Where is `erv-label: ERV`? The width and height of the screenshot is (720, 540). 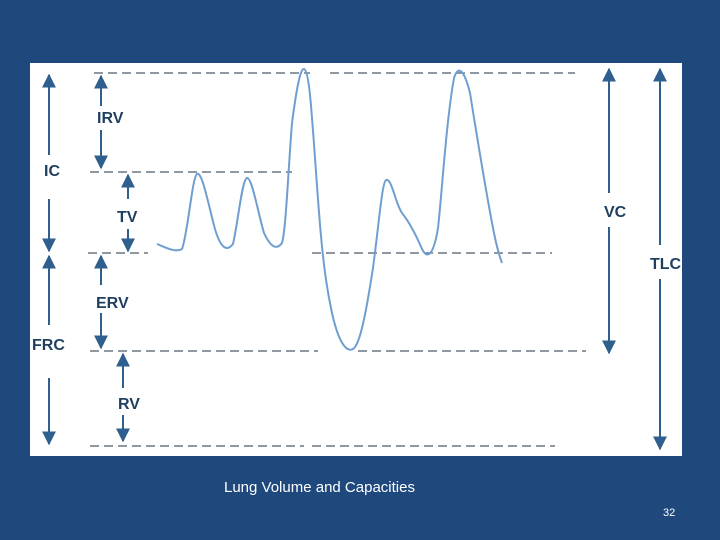 erv-label: ERV is located at coordinates (112, 303).